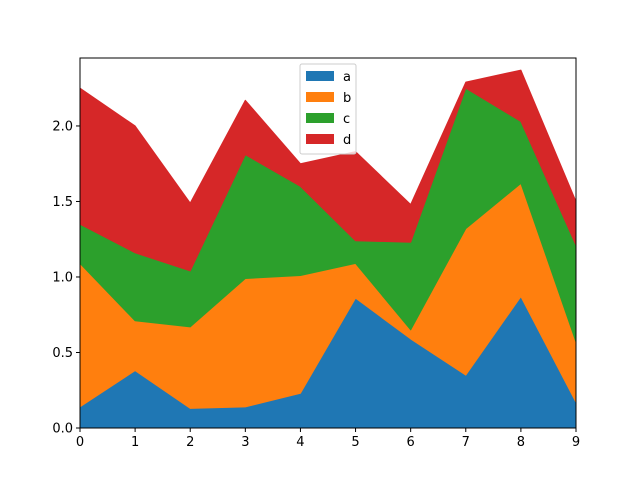 The height and width of the screenshot is (480, 640). Describe the element at coordinates (328, 109) in the screenshot. I see `legend-box` at that location.